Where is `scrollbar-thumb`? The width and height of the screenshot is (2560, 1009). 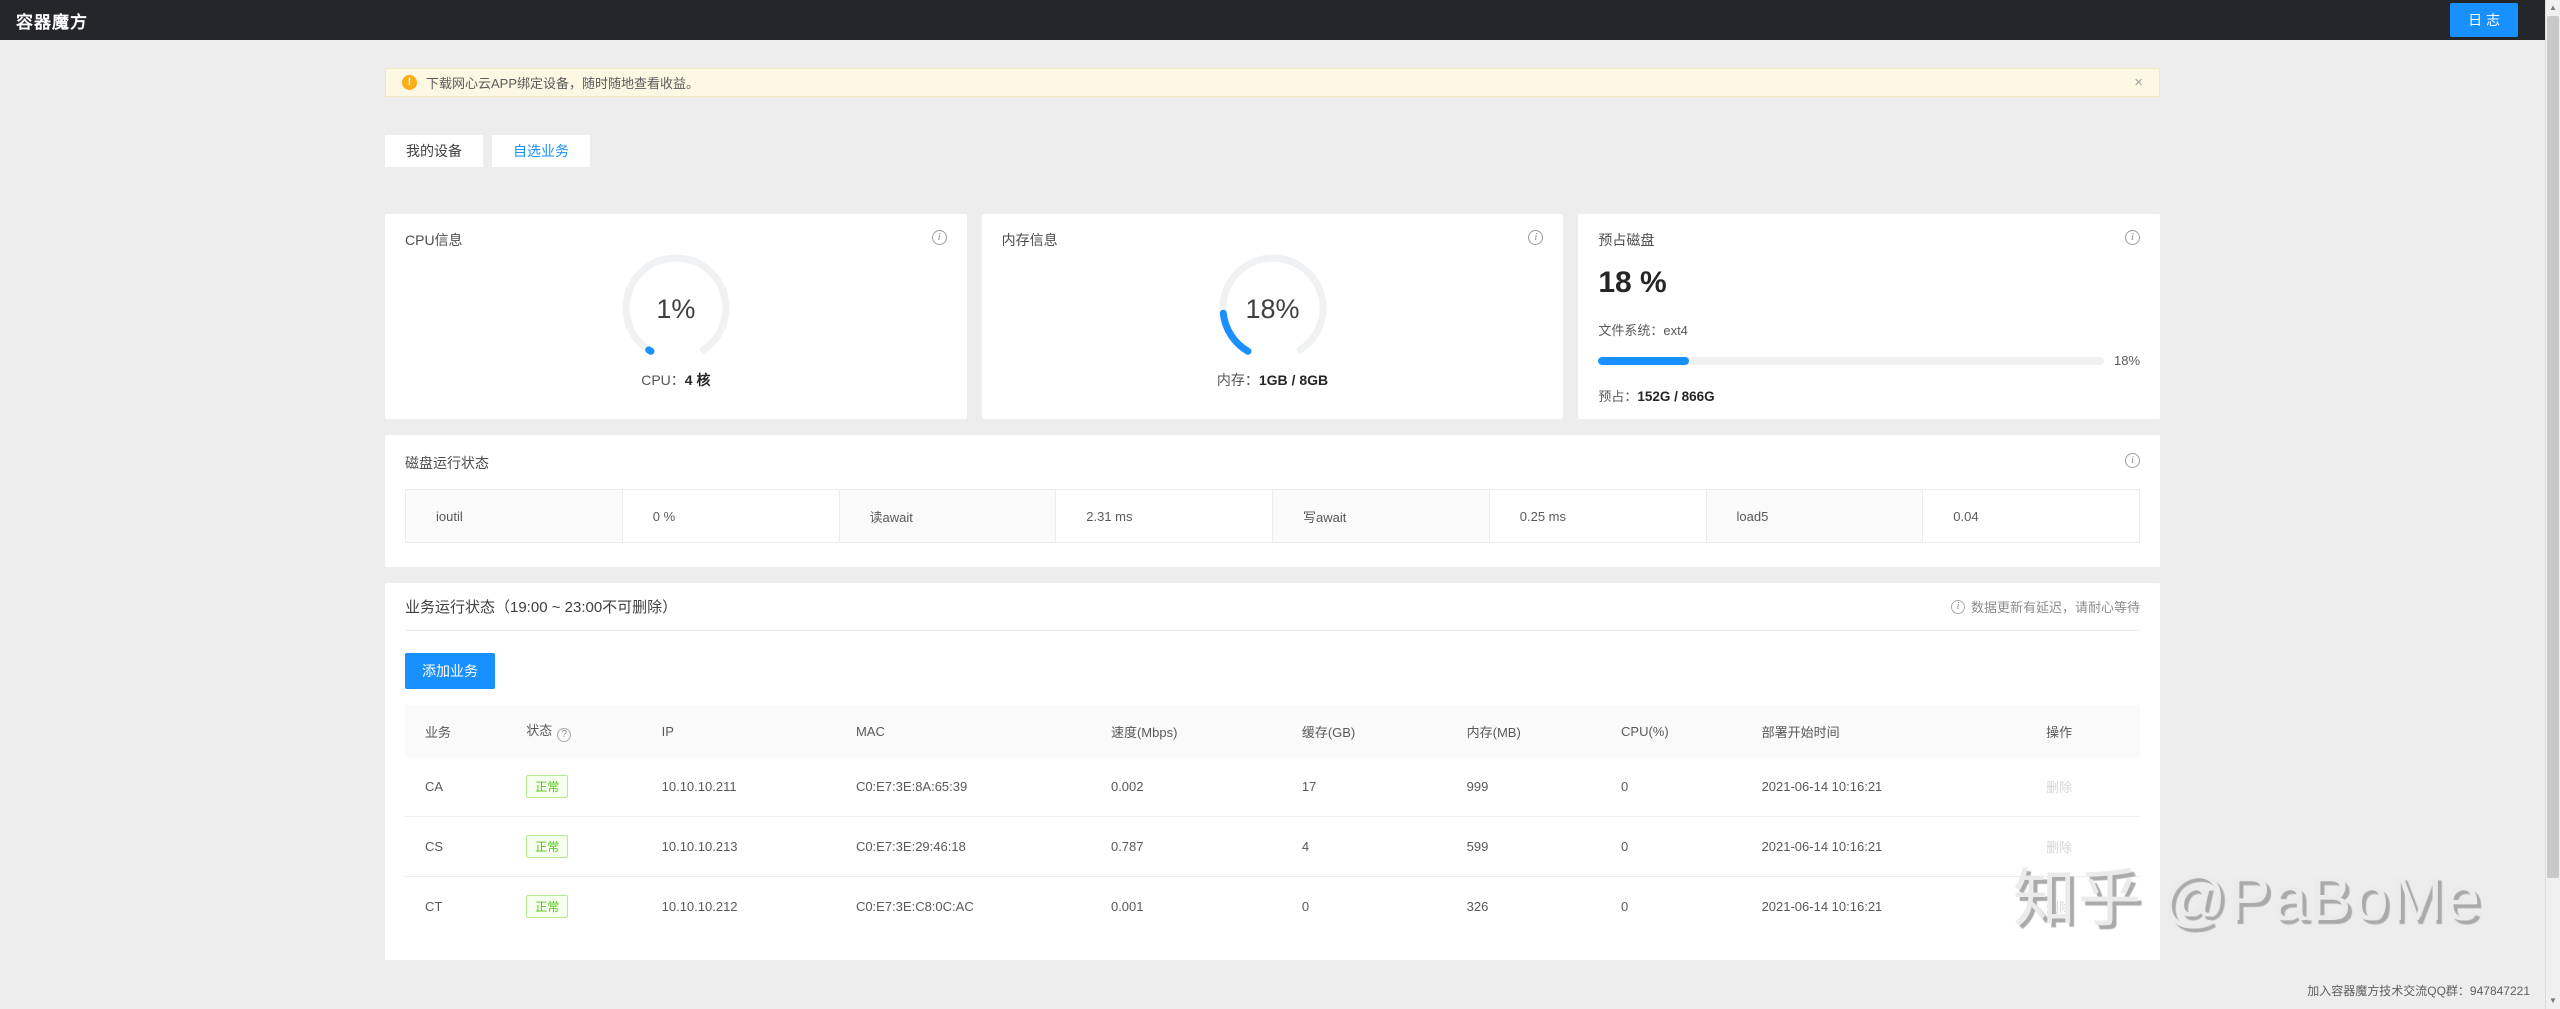 scrollbar-thumb is located at coordinates (2553, 447).